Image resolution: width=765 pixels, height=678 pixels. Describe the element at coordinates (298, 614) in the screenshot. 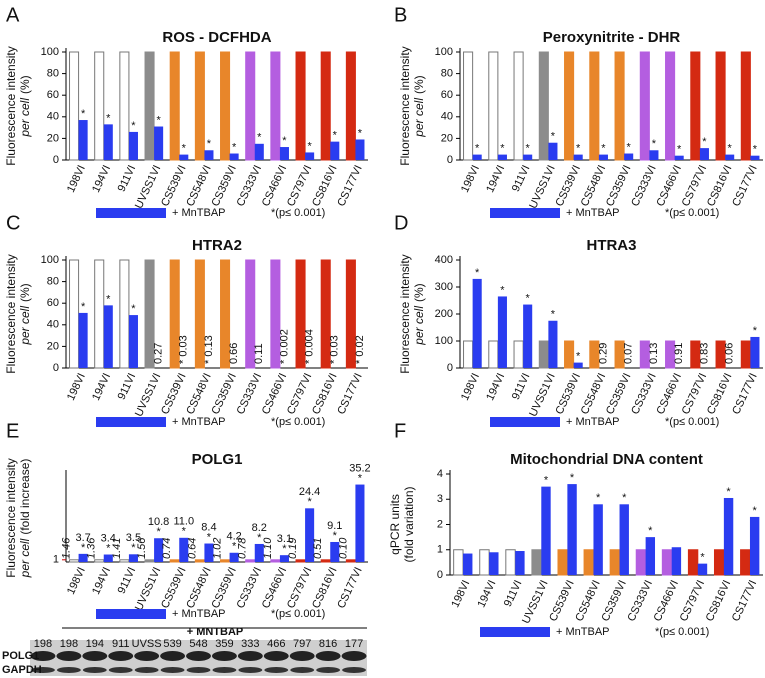

I see `legend-note: *(p≤ 0.001)` at that location.